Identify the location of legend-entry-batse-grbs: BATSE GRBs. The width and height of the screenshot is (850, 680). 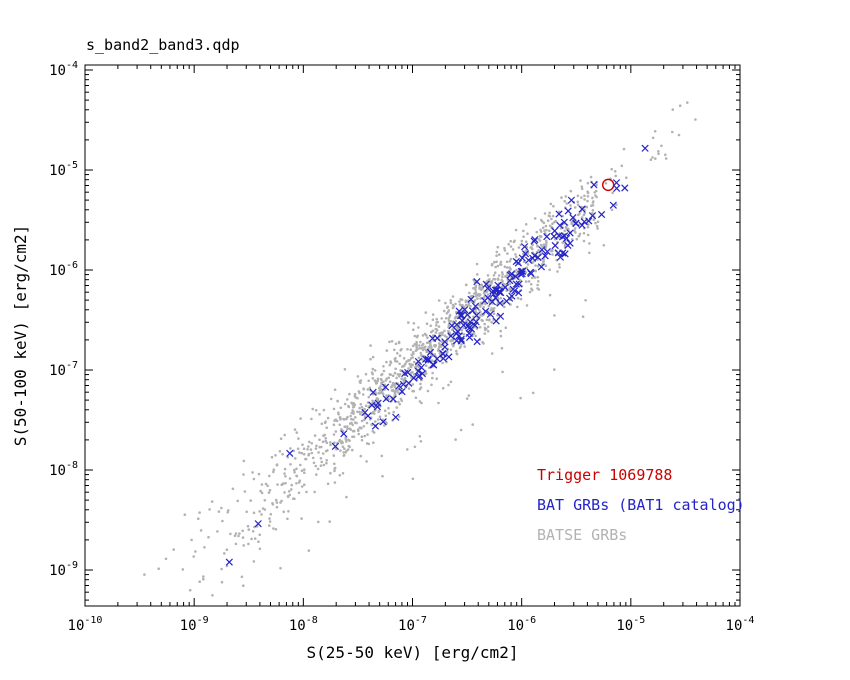
(582, 535).